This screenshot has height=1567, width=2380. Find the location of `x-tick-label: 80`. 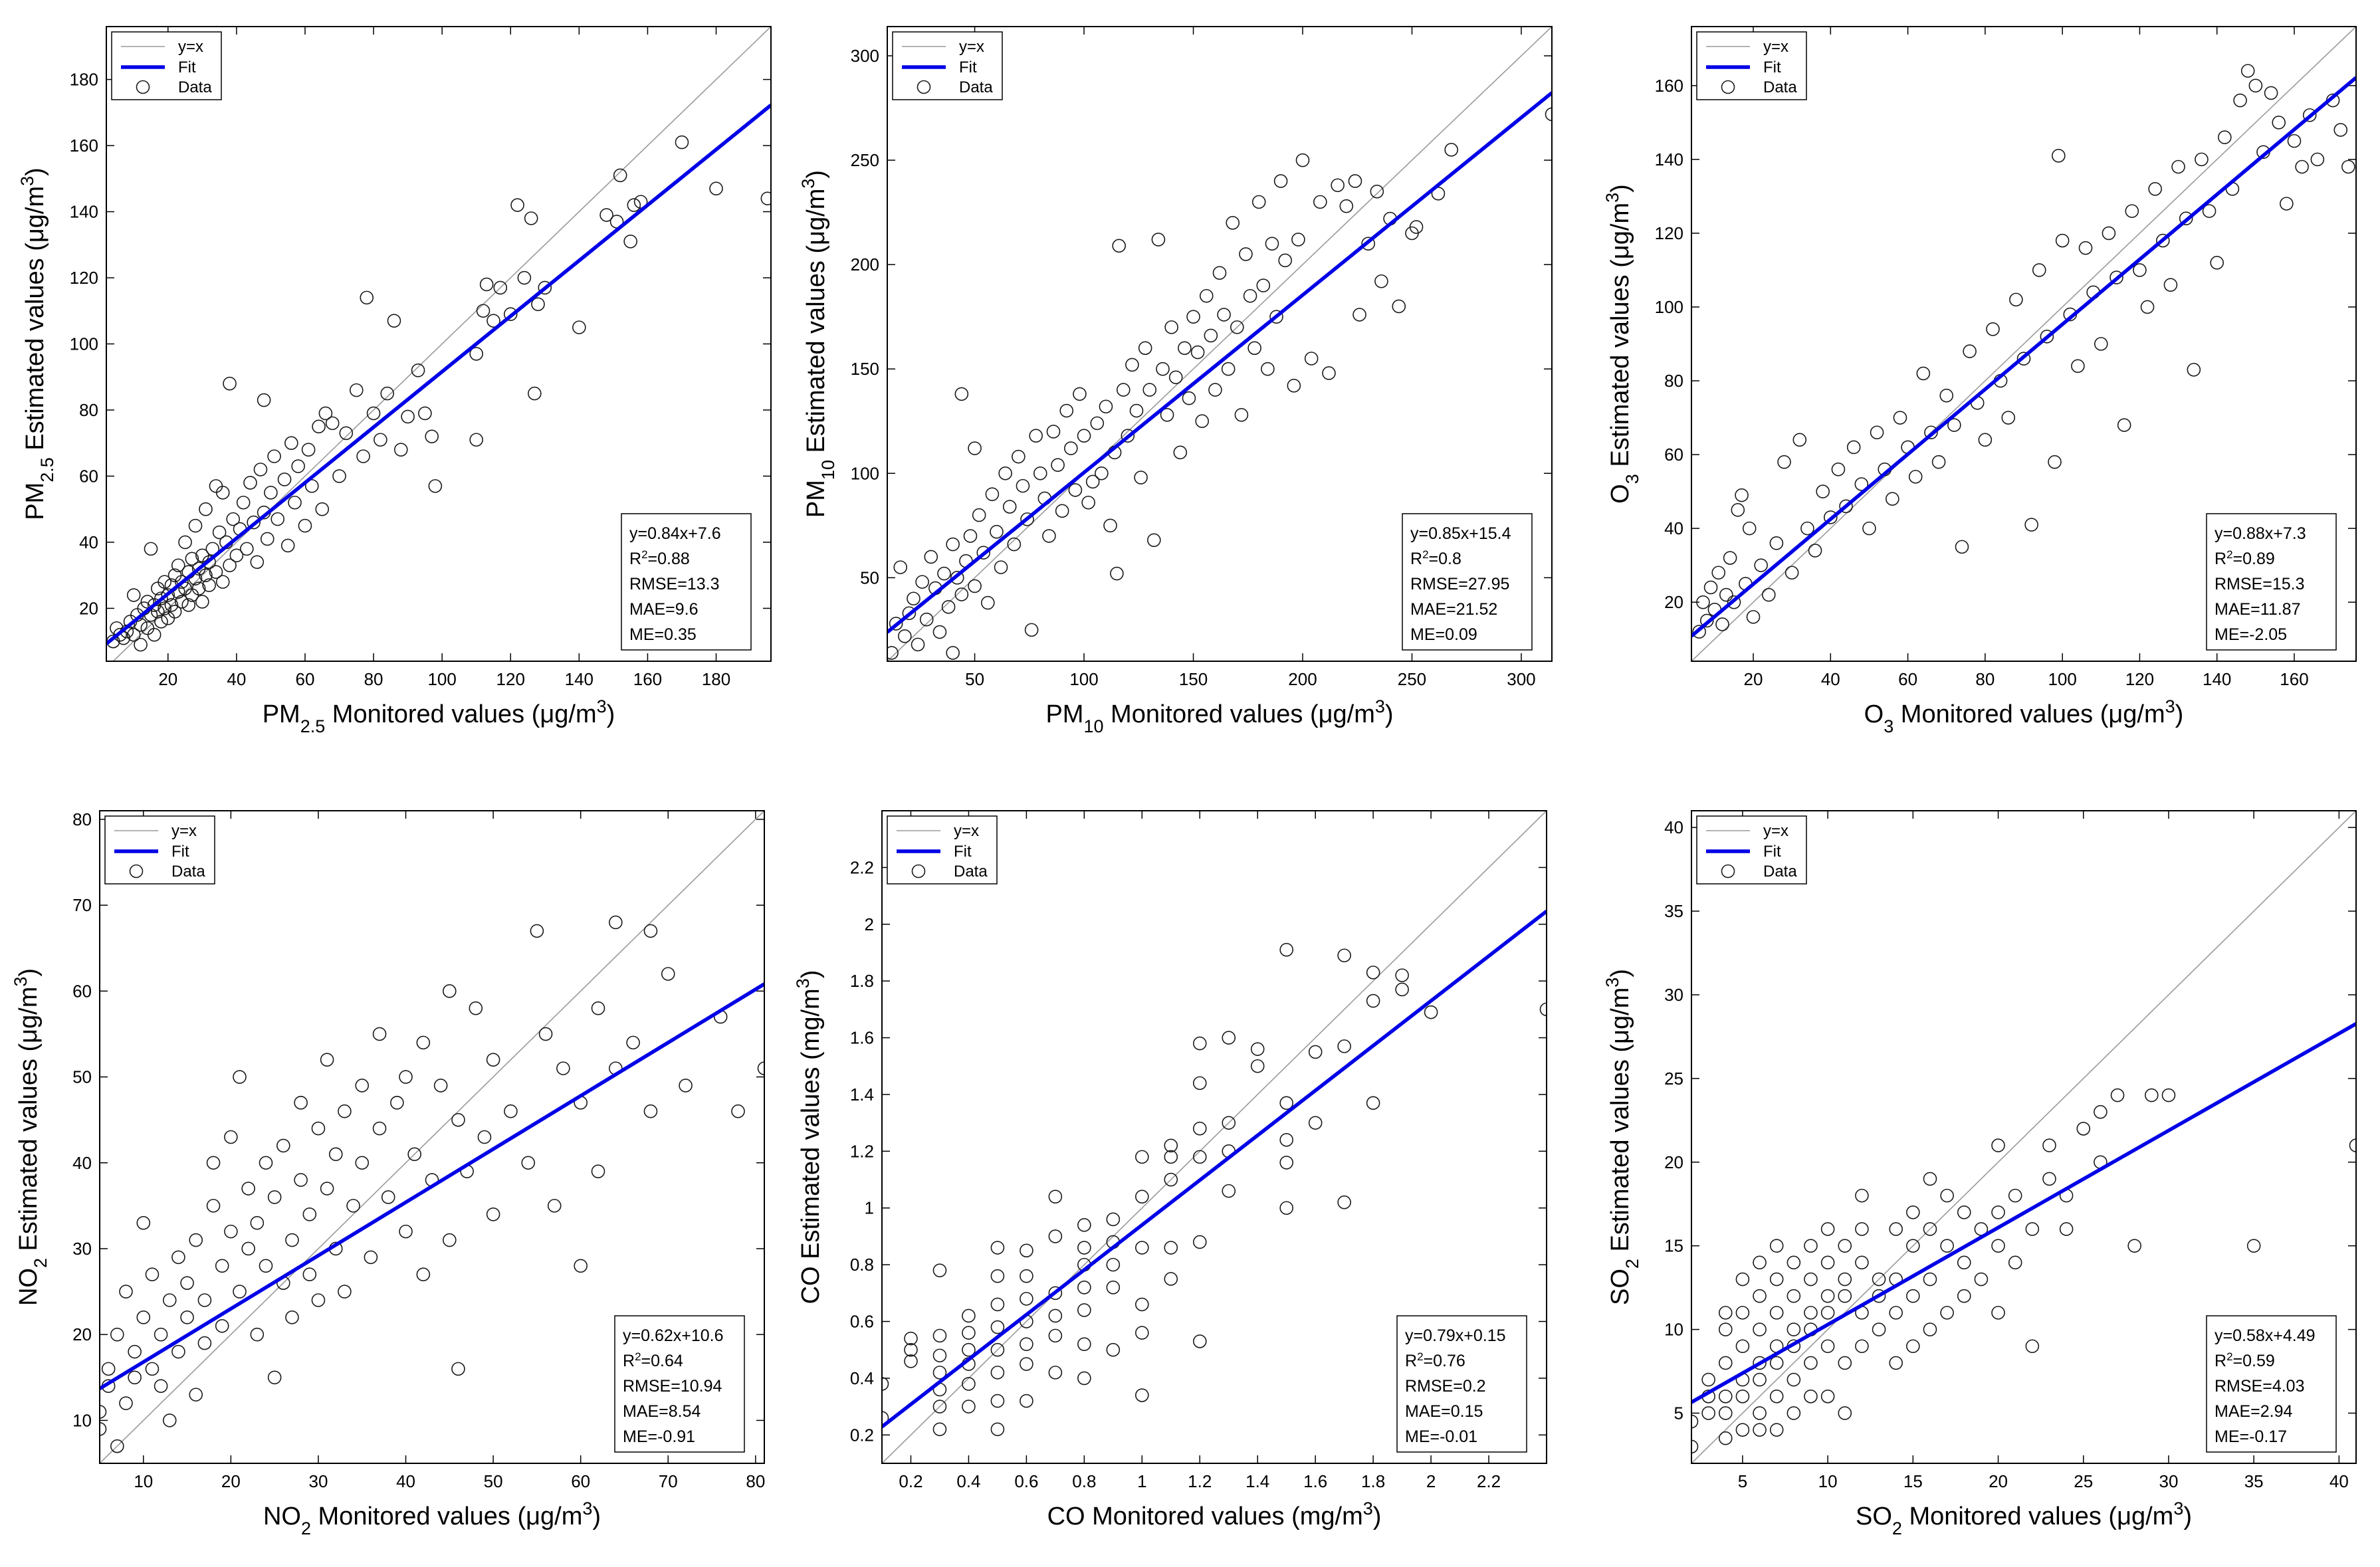

x-tick-label: 80 is located at coordinates (373, 679).